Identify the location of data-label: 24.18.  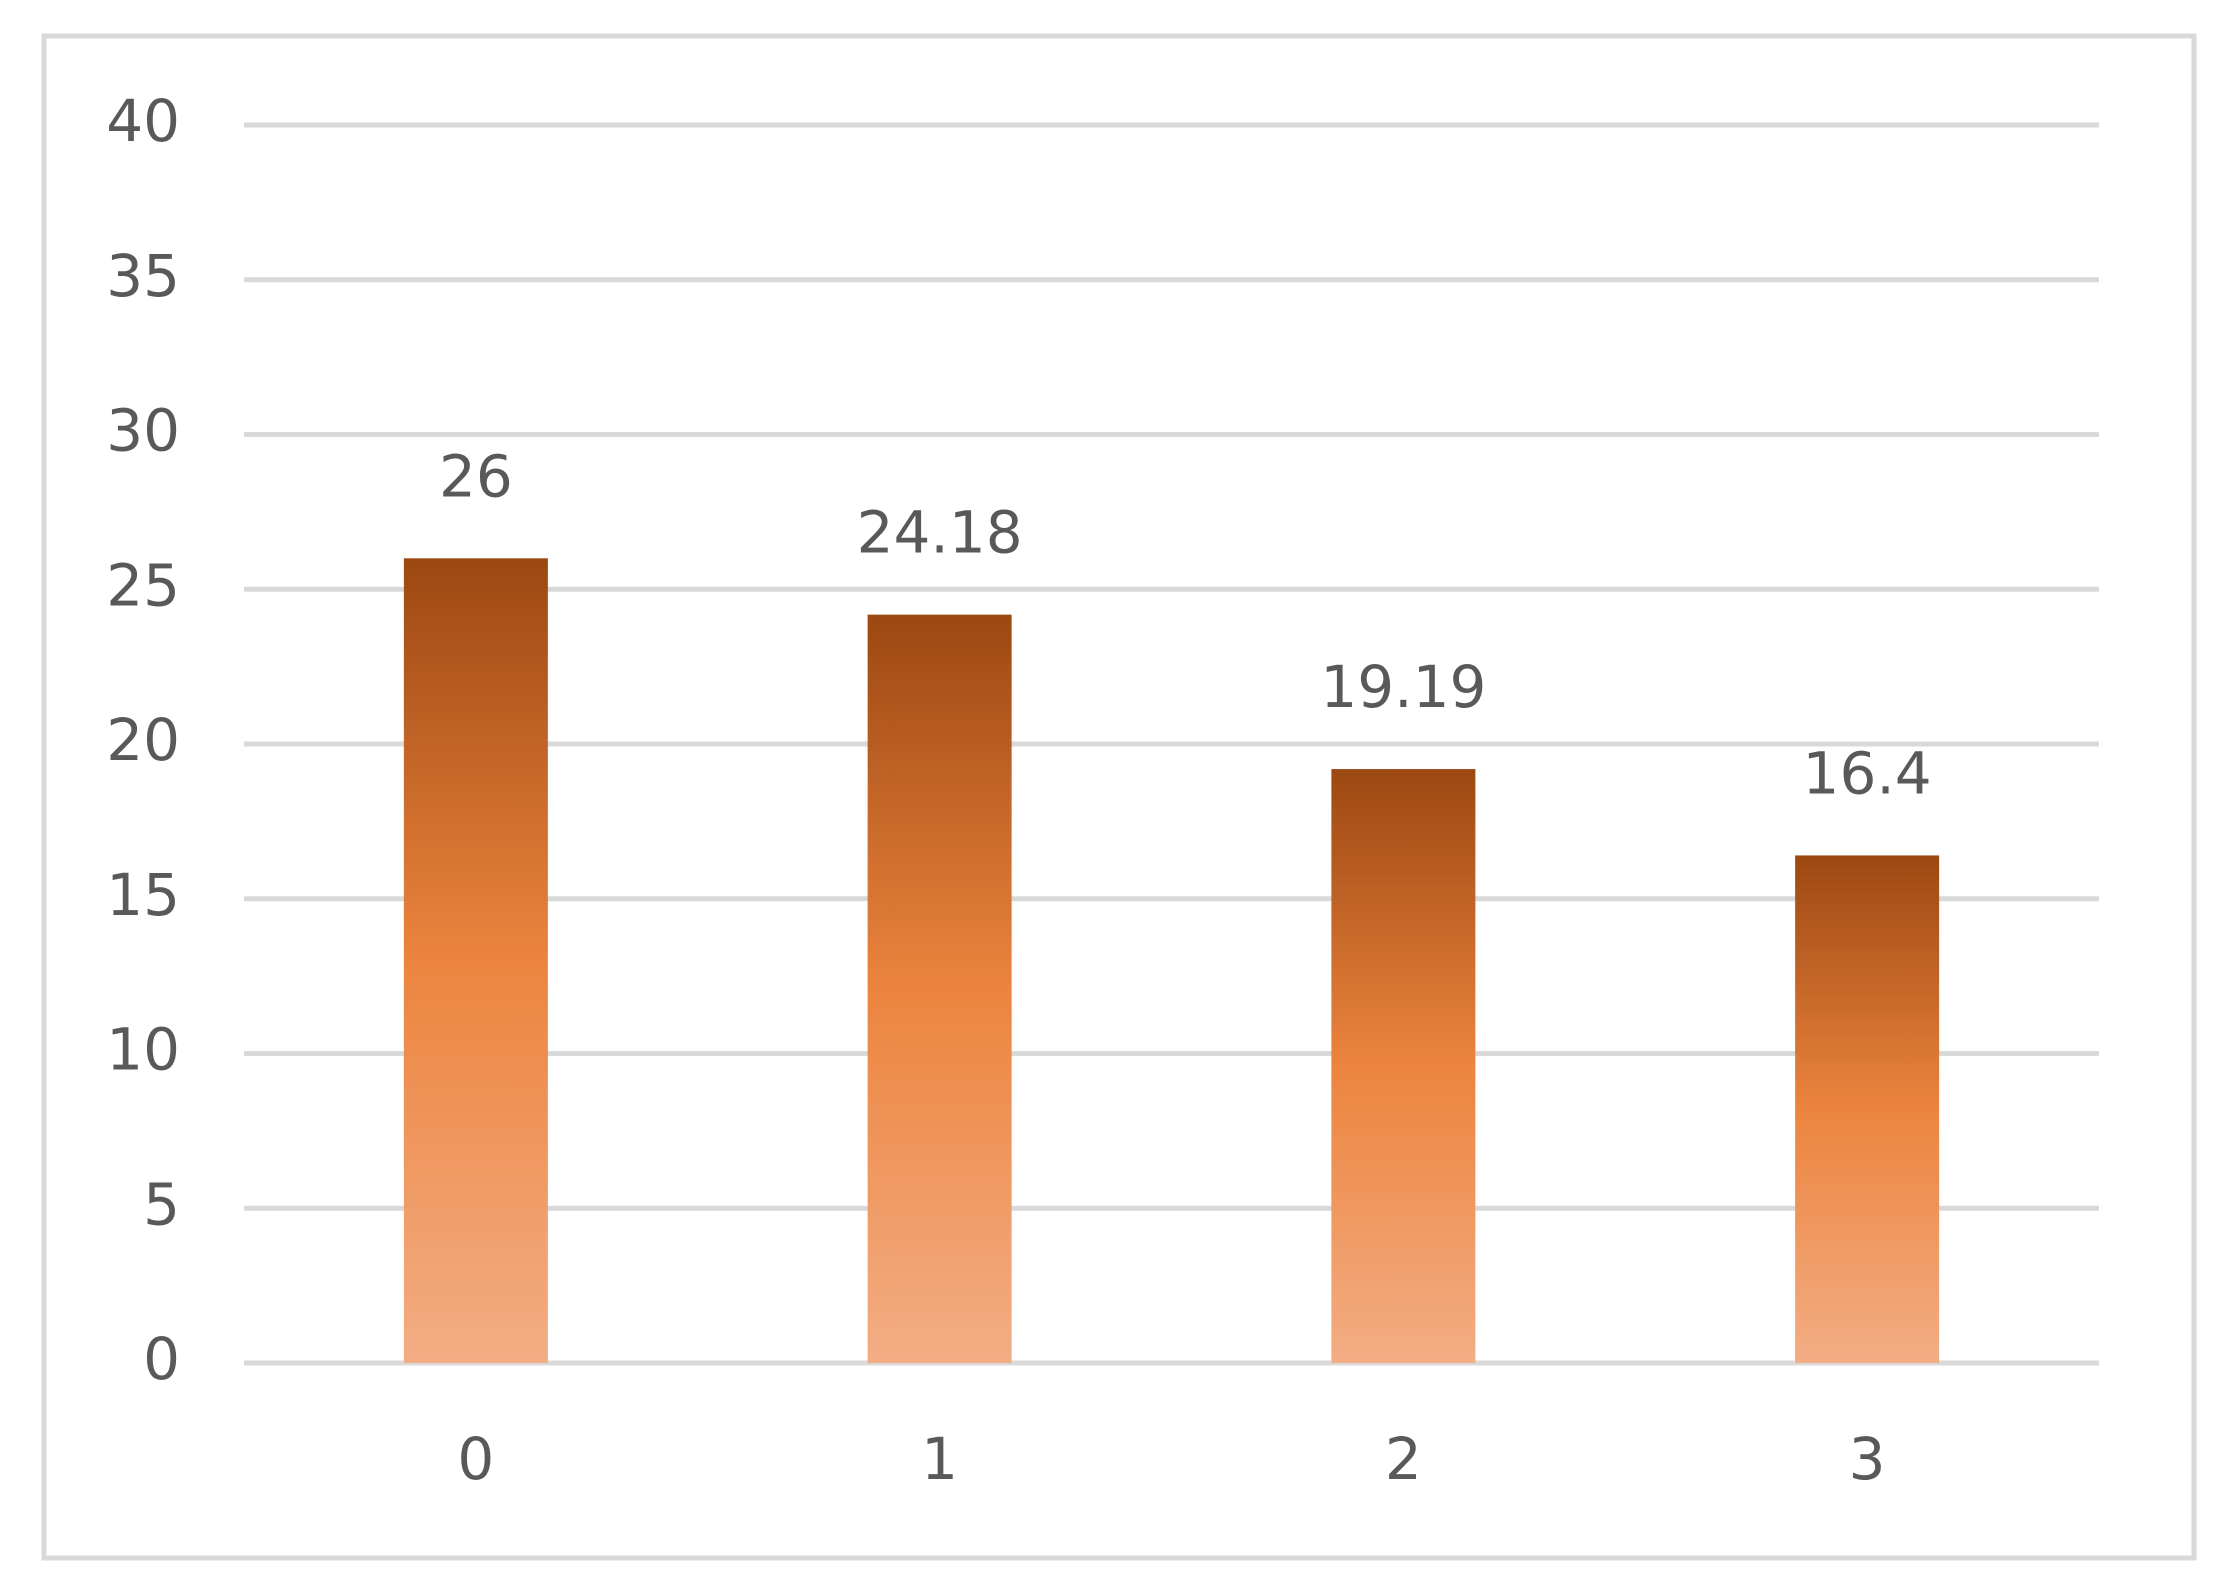
(940, 533).